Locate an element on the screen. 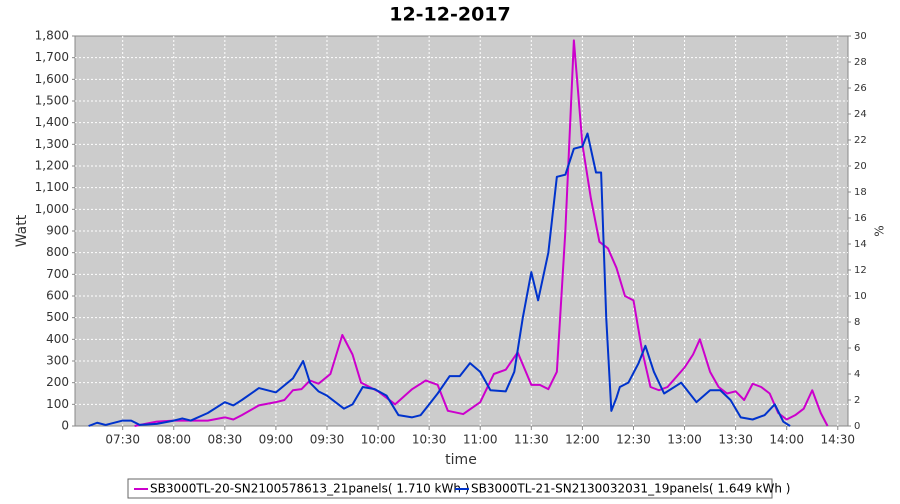  x-tick-label: 10:00 is located at coordinates (378, 440).